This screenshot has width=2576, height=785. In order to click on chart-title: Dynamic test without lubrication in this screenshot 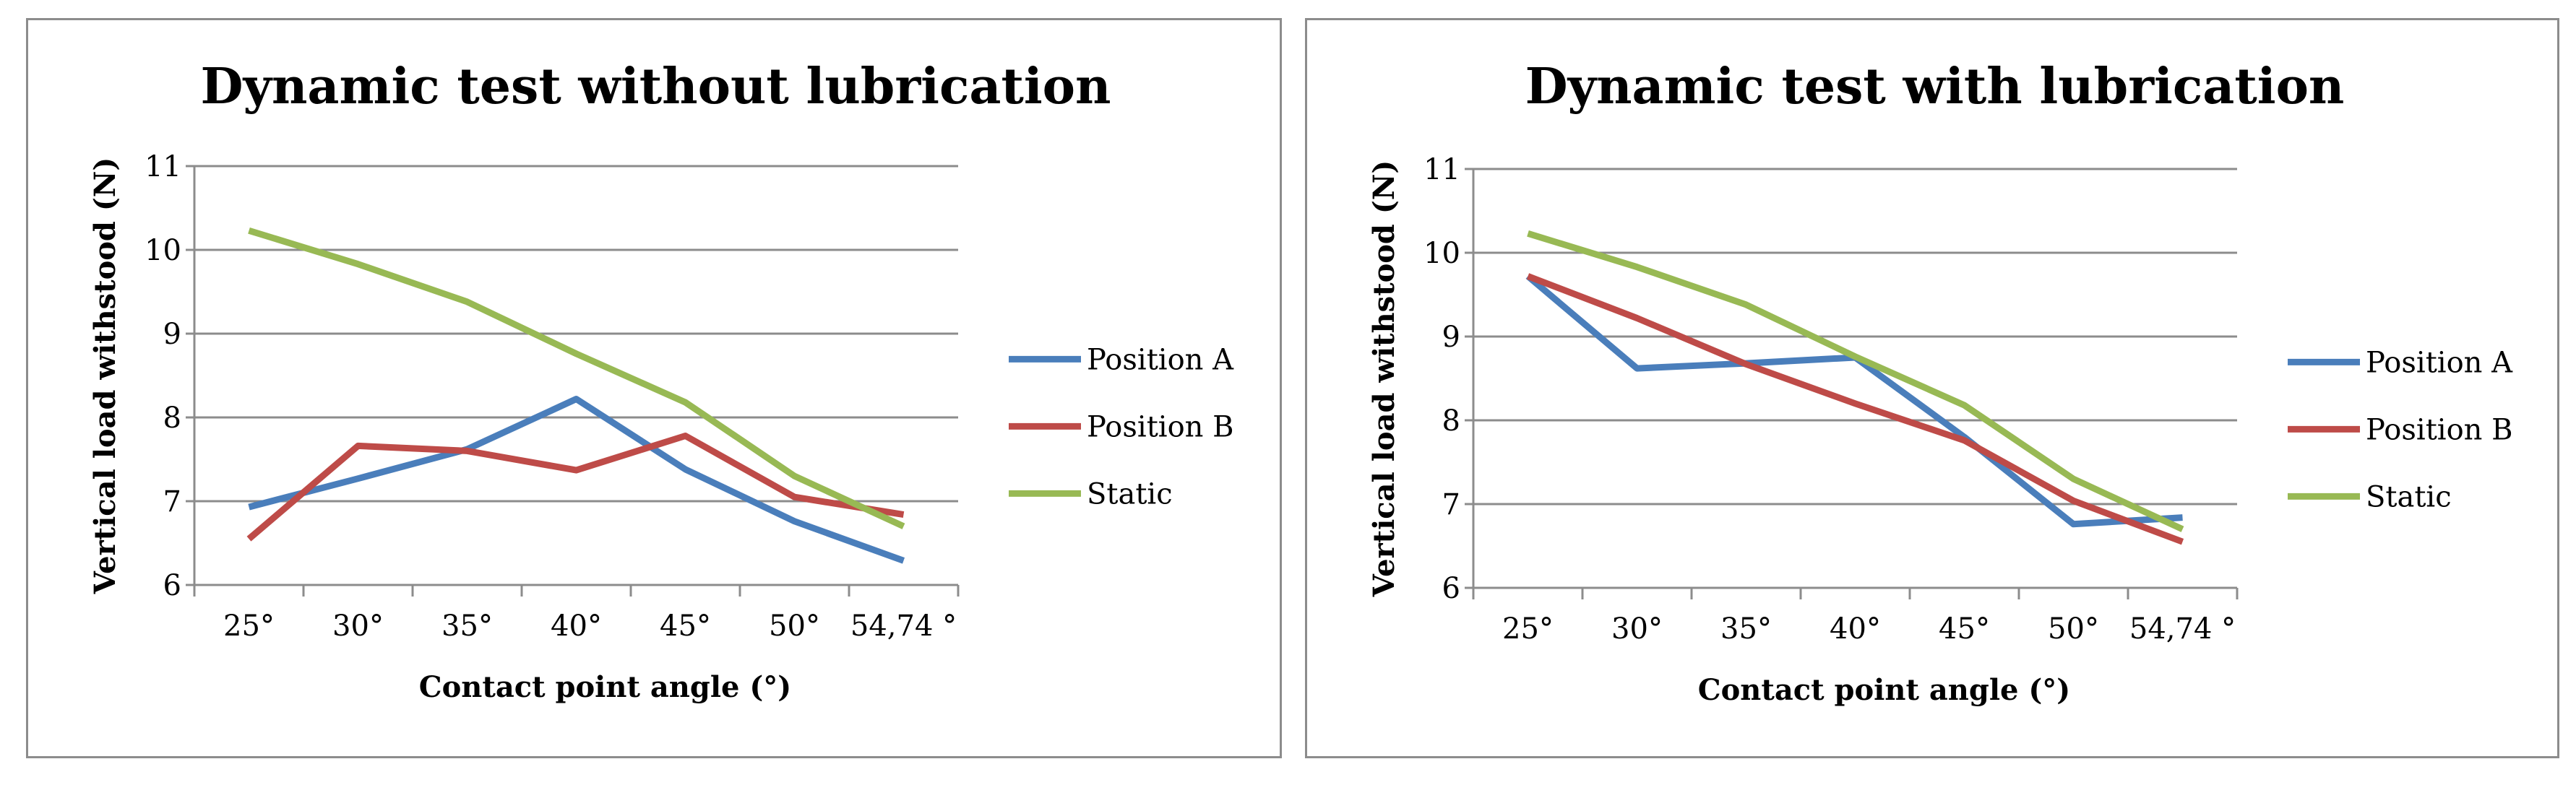, I will do `click(656, 87)`.